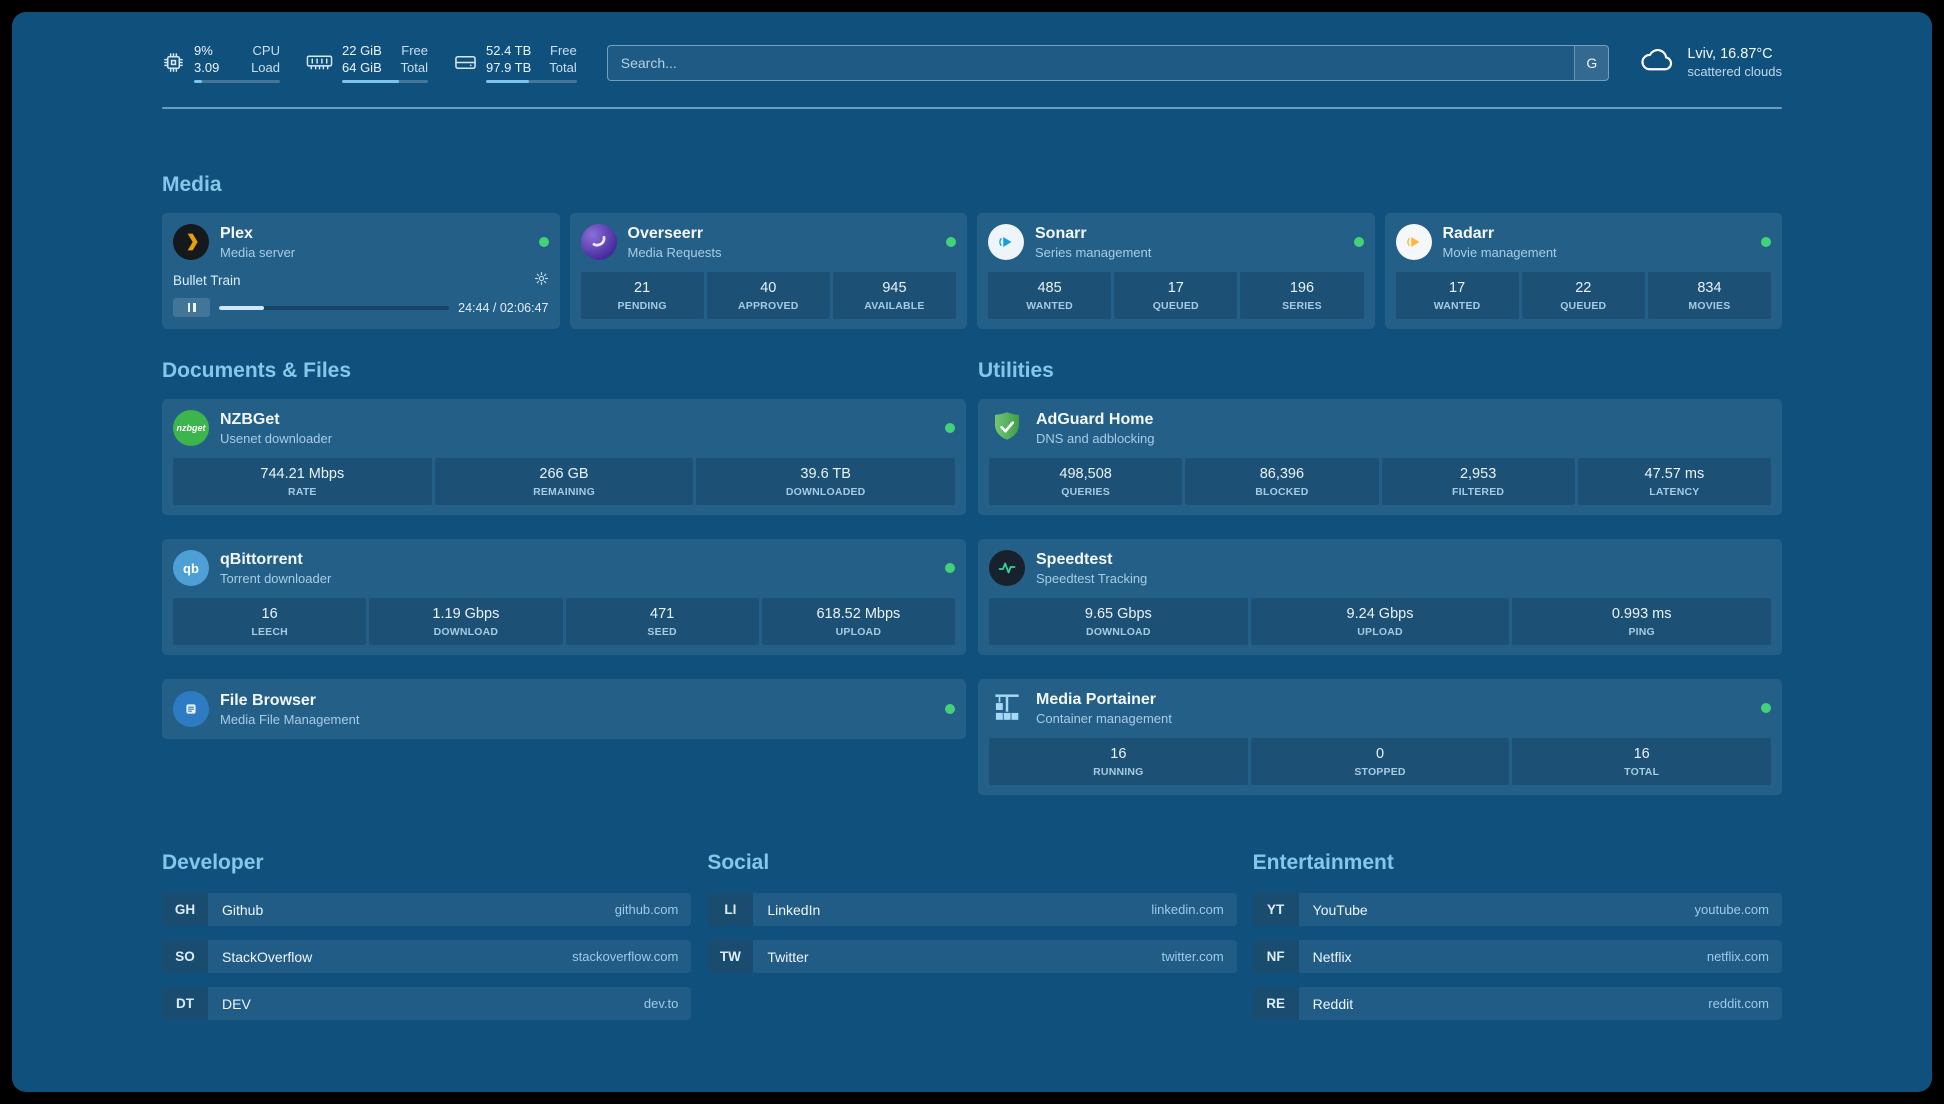 Image resolution: width=1944 pixels, height=1104 pixels. What do you see at coordinates (1091, 62) in the screenshot?
I see `search-input` at bounding box center [1091, 62].